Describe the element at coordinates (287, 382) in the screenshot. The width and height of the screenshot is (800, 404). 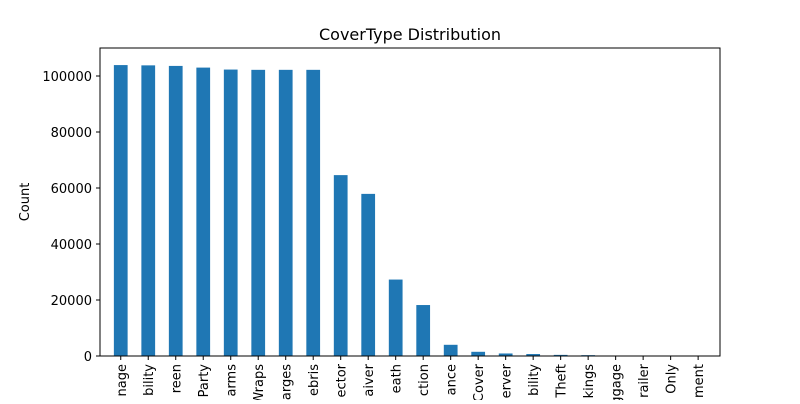
I see `x-tick-label: arges` at that location.